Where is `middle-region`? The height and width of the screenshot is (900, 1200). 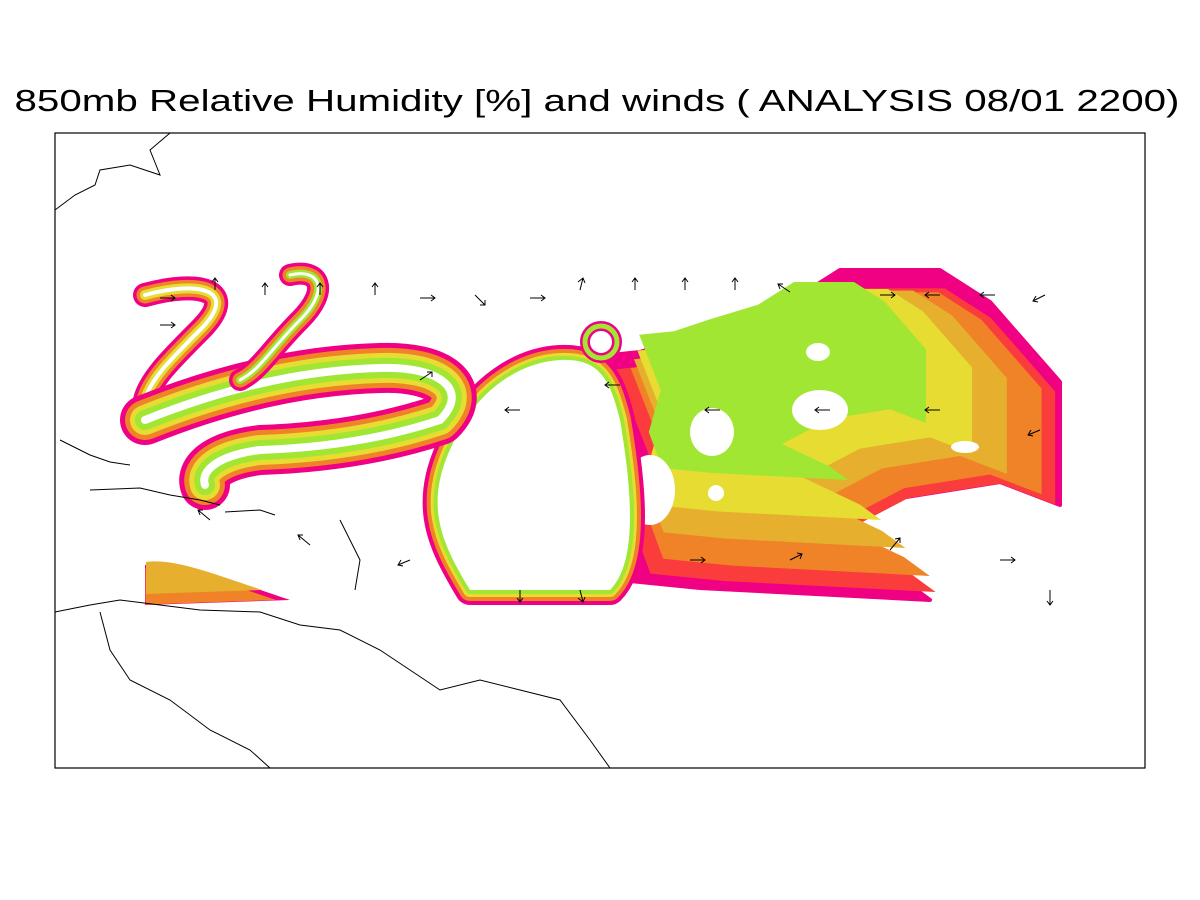 middle-region is located at coordinates (534, 455).